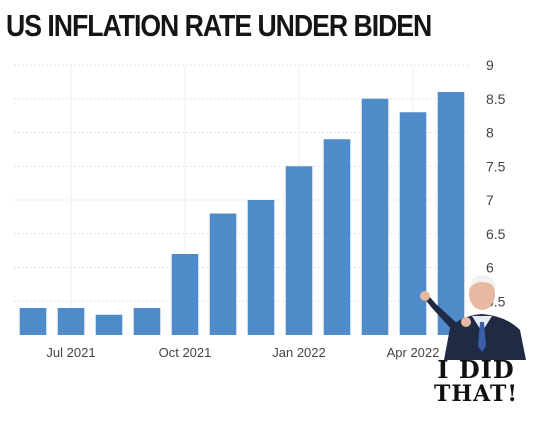 The height and width of the screenshot is (430, 540). I want to click on x-tick-label: Oct 2021, so click(185, 352).